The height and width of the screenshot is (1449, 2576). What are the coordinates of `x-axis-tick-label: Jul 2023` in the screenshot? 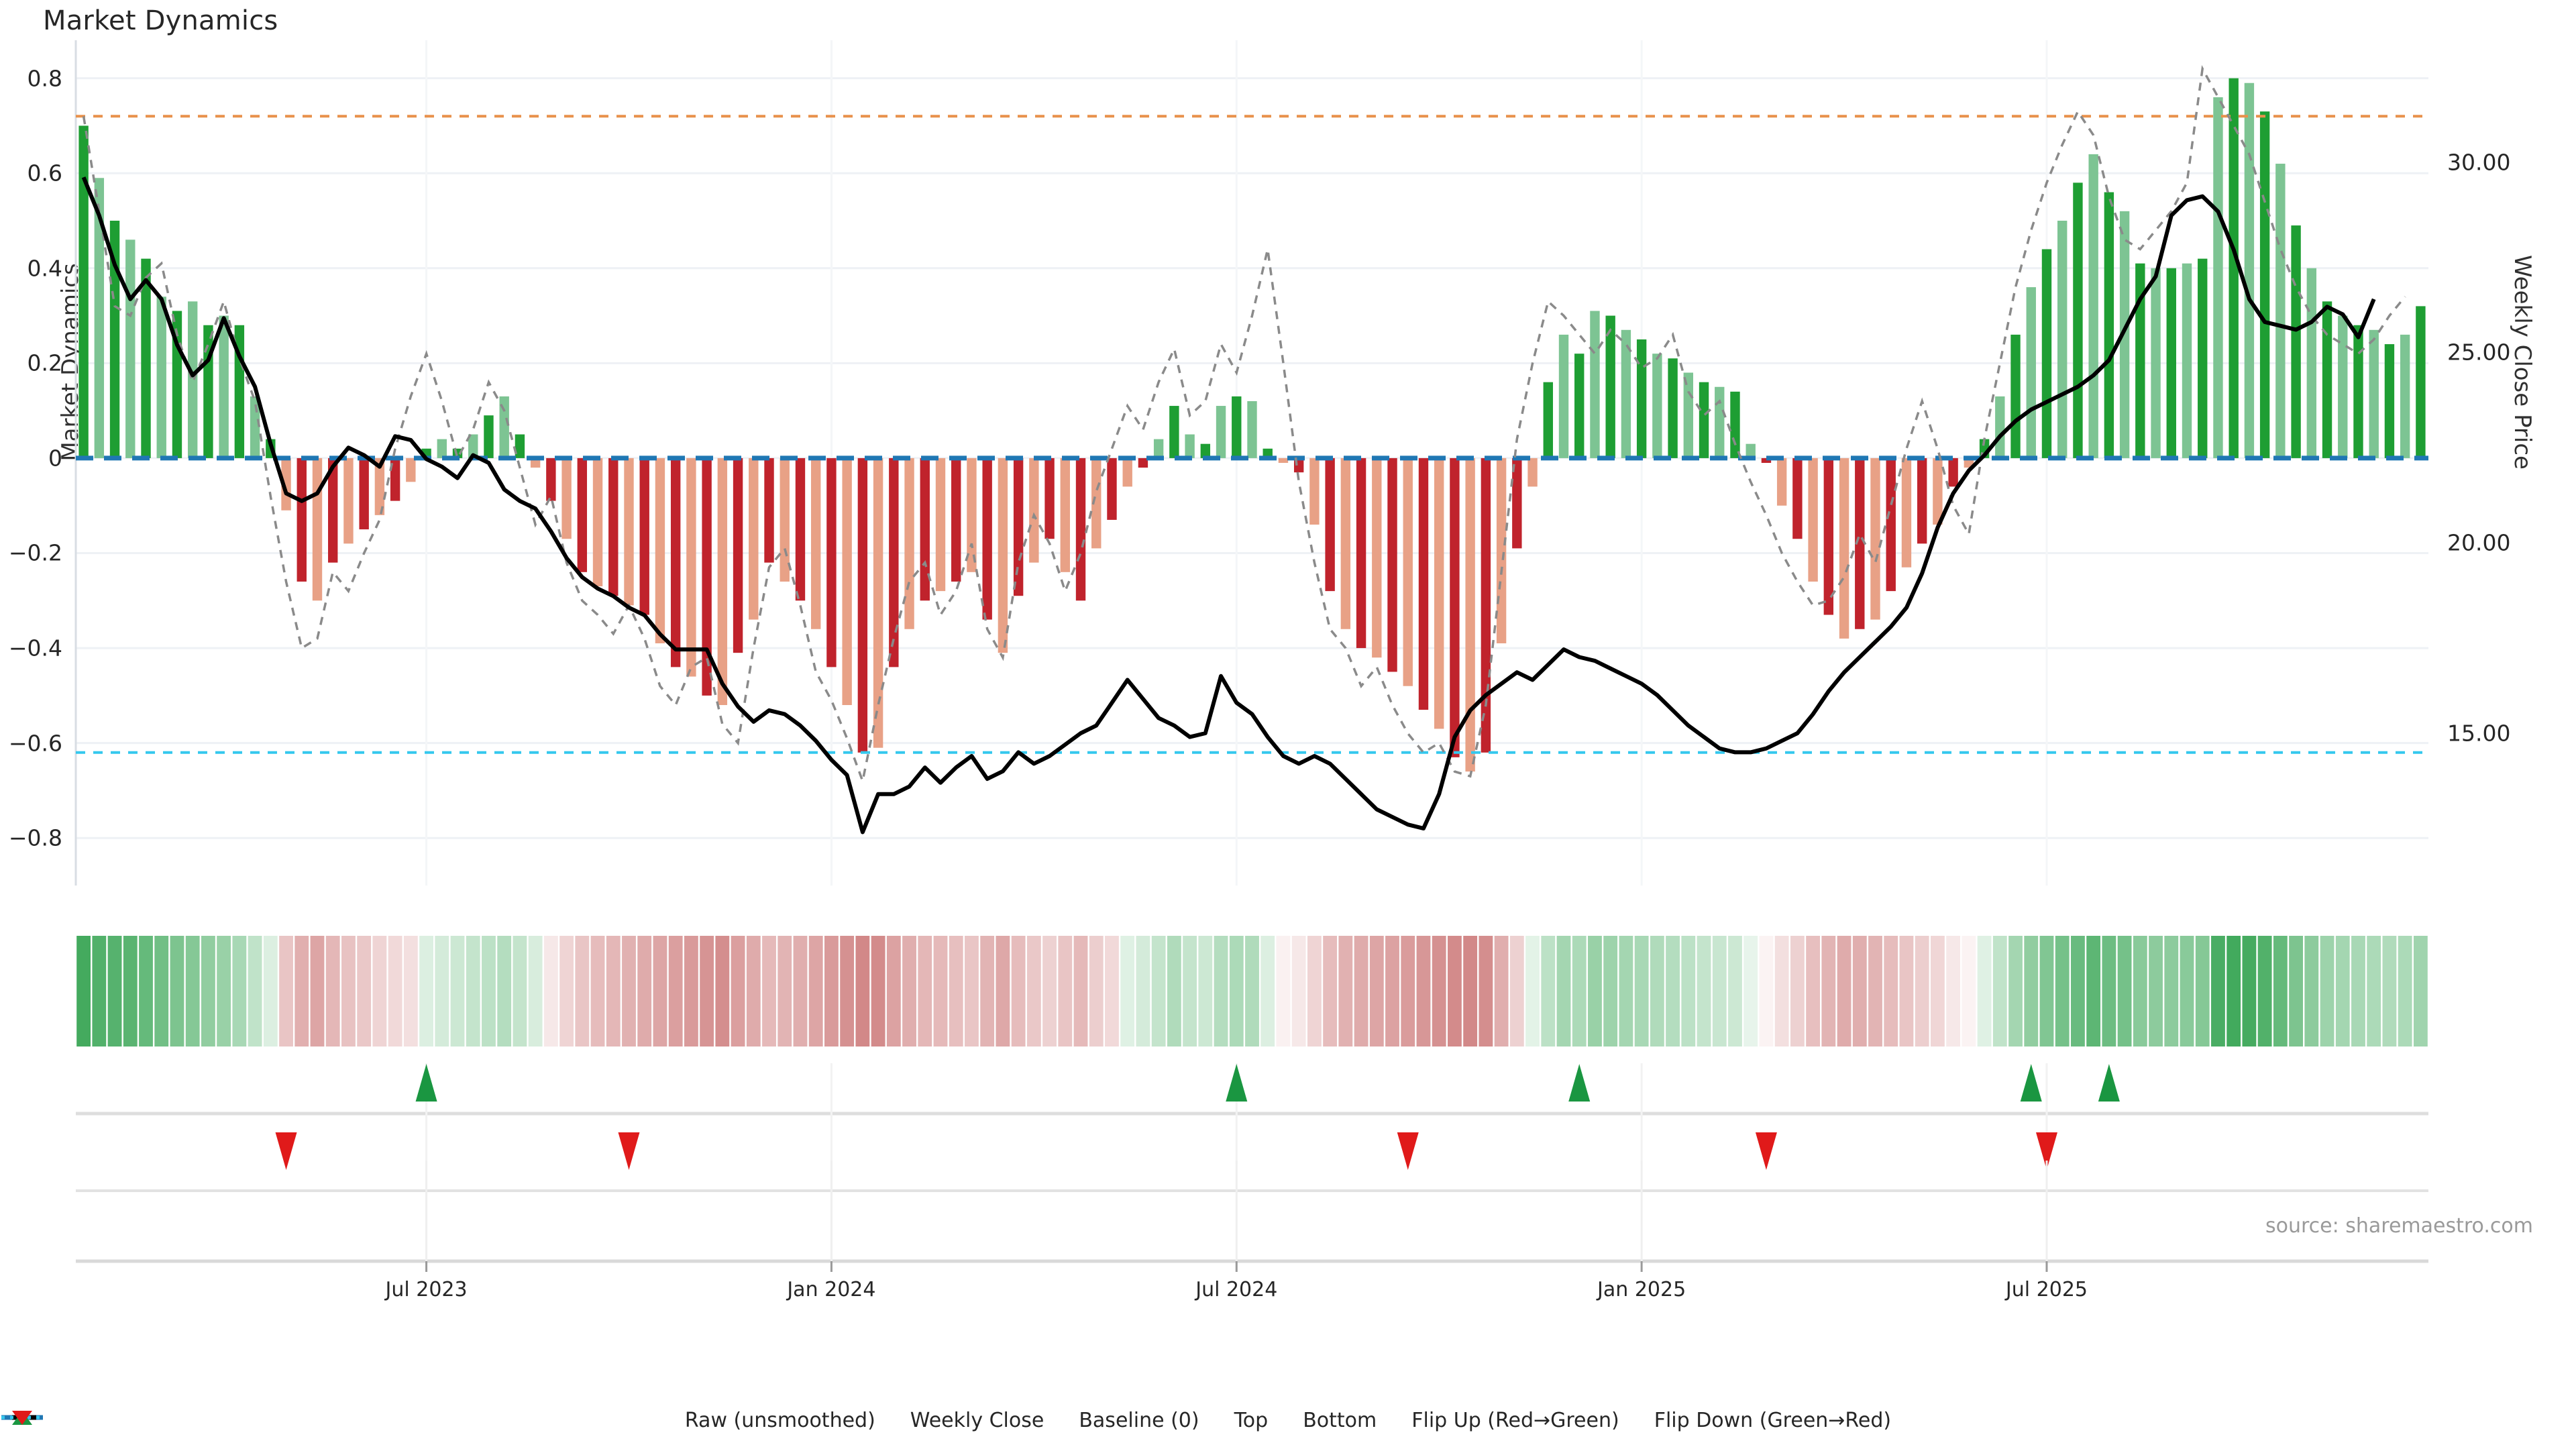 It's located at (426, 1289).